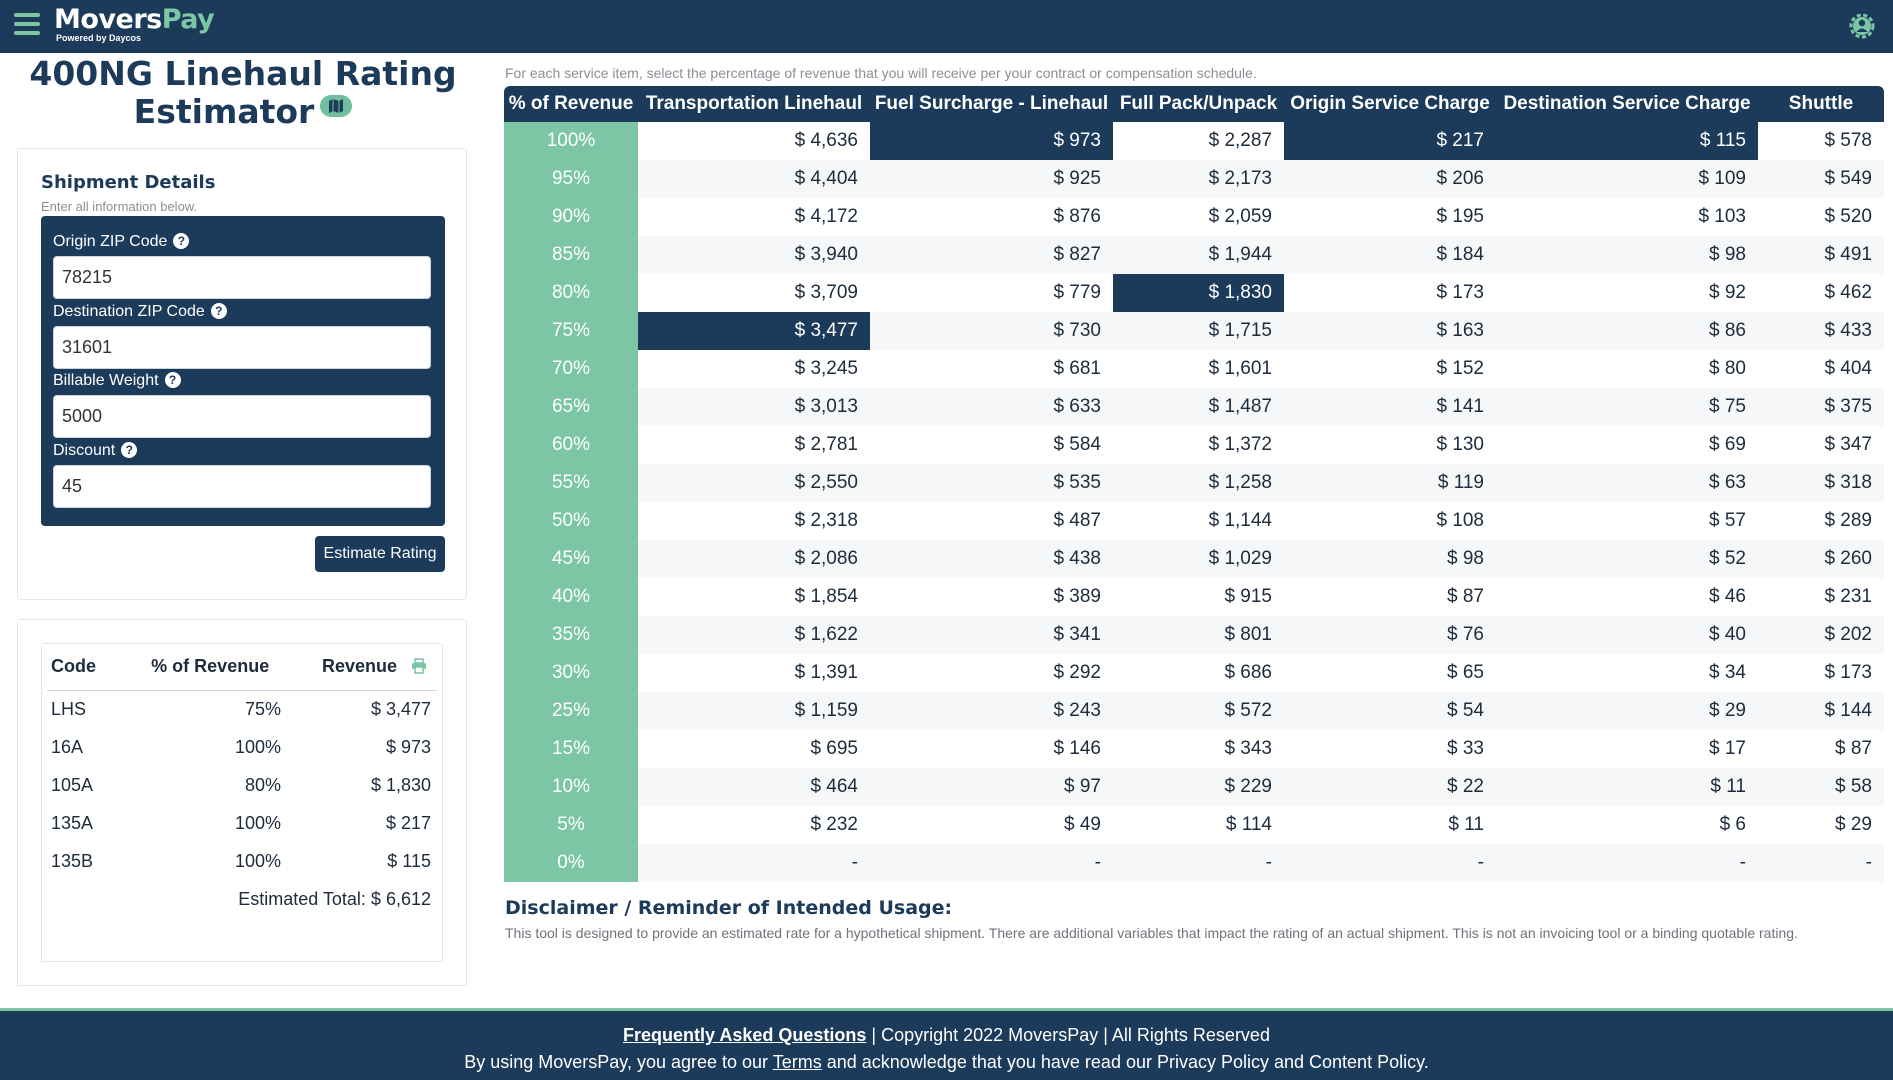  What do you see at coordinates (1821, 217) in the screenshot?
I see `rating-cell: $ 520` at bounding box center [1821, 217].